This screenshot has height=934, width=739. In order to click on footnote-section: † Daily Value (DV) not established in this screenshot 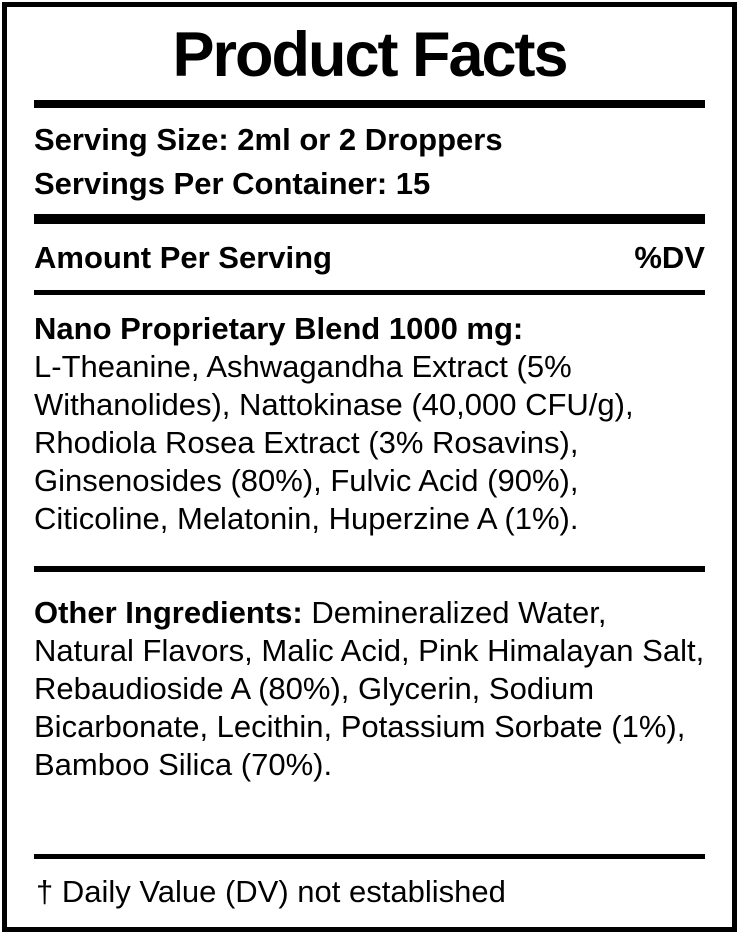, I will do `click(369, 890)`.